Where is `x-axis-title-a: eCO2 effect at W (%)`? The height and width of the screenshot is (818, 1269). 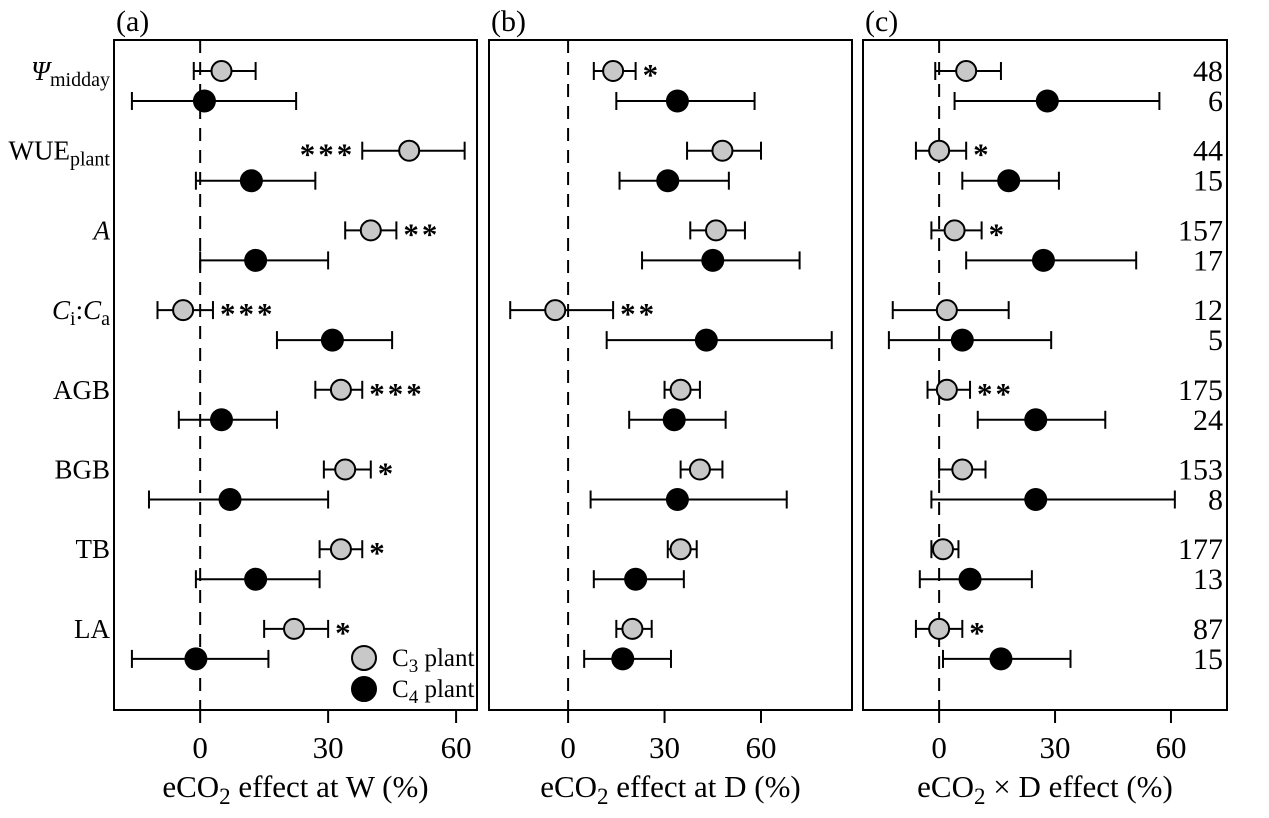 x-axis-title-a: eCO2 effect at W (%) is located at coordinates (295, 789).